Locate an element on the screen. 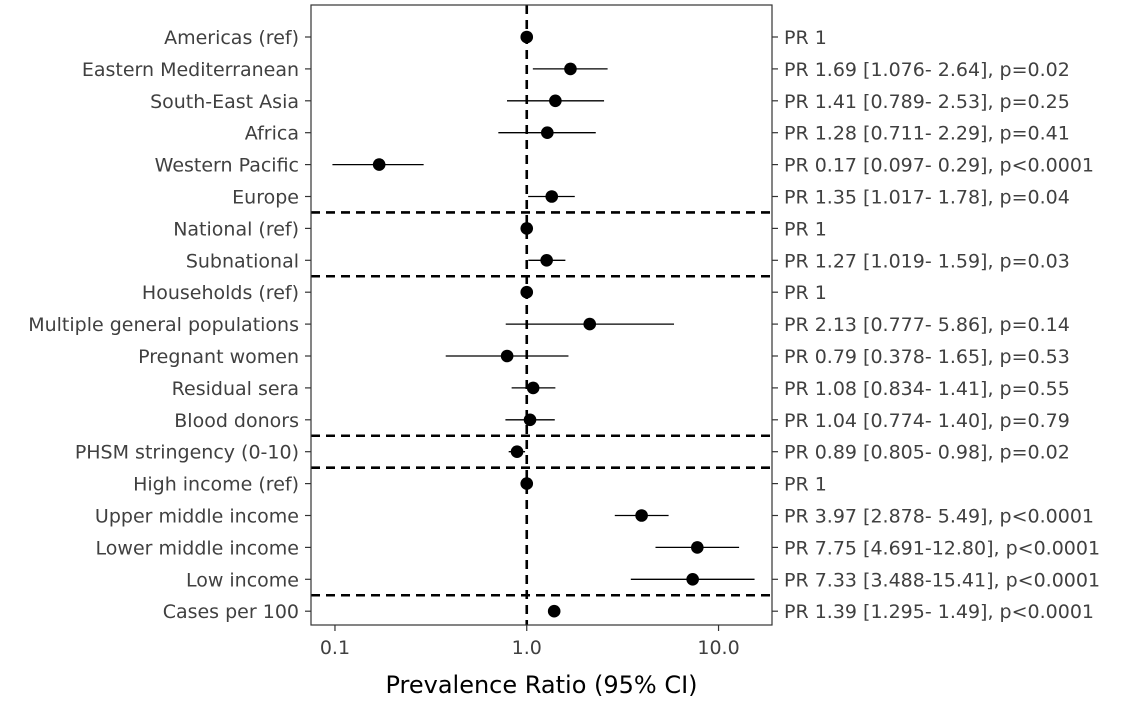 This screenshot has height=707, width=1128. pr-label: PR 1.27 [1.019- 1.59], p=0.03 is located at coordinates (927, 261).